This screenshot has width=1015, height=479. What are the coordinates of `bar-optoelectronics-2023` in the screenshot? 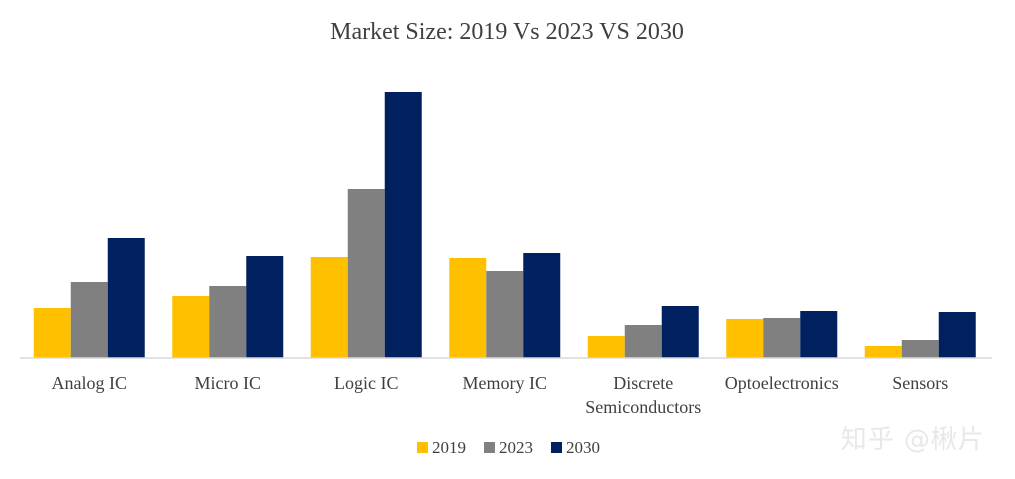 It's located at (782, 338).